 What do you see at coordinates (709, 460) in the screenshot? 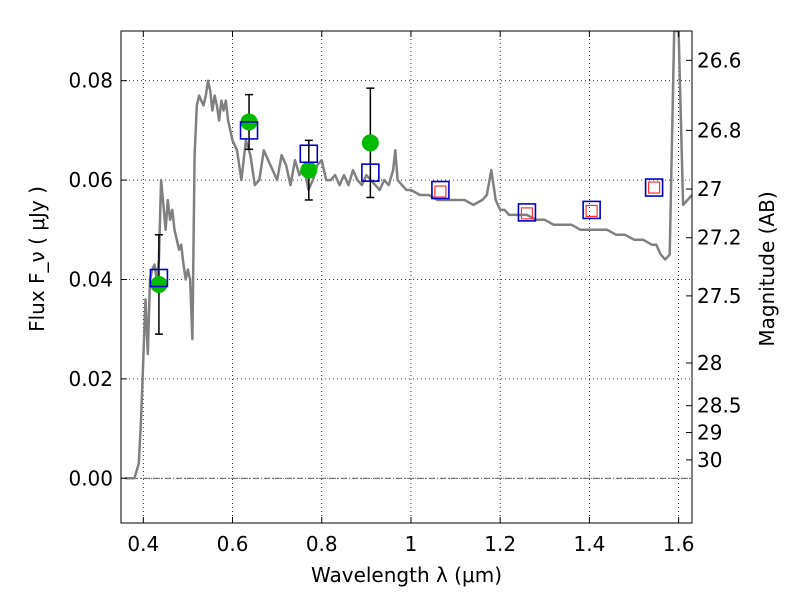
I see `y2-tick-label-8: 30` at bounding box center [709, 460].